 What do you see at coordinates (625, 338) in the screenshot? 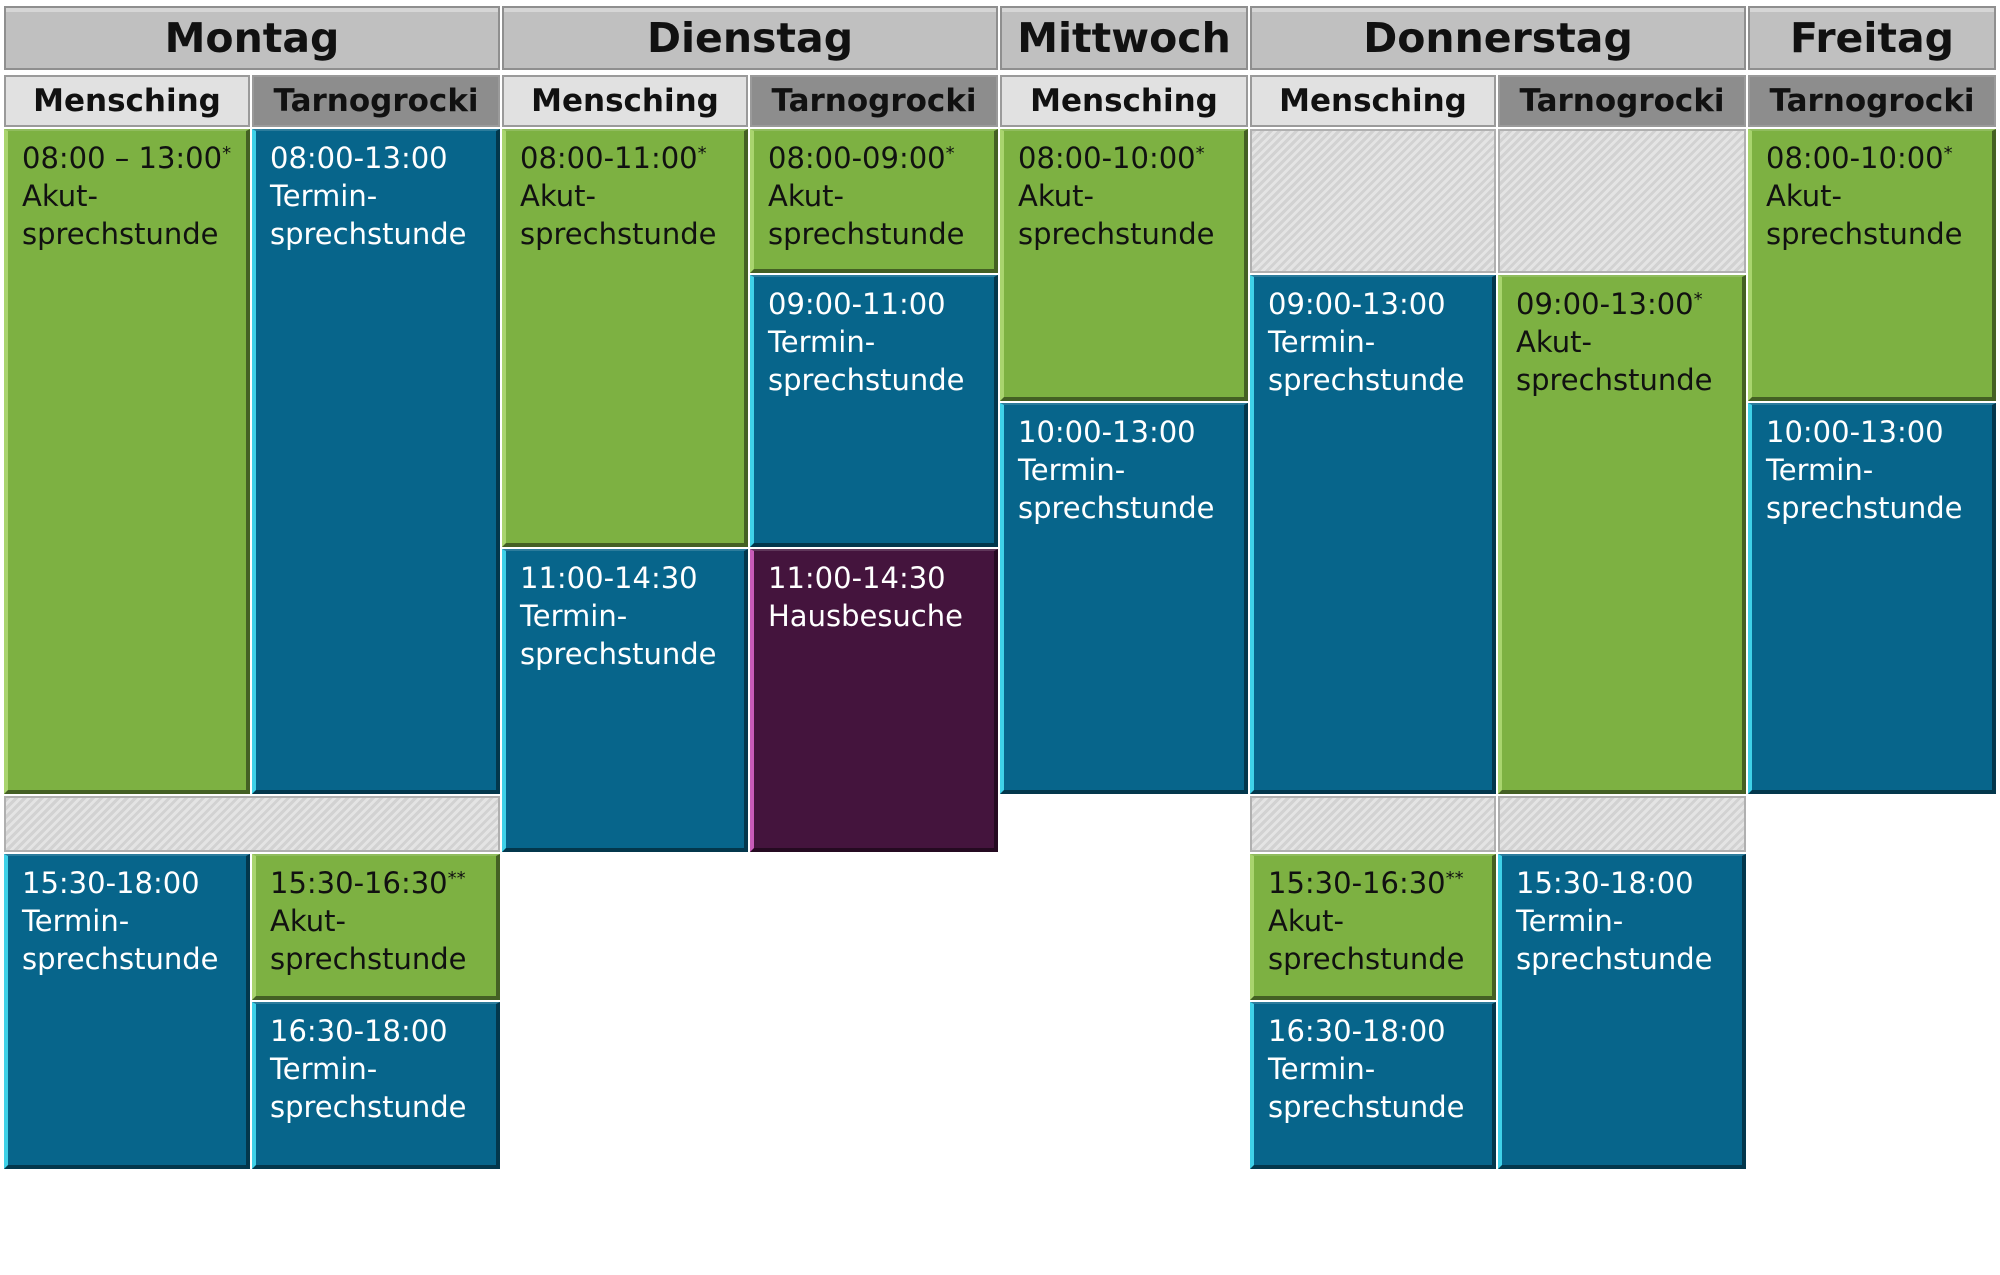
I see `slot-dienstag-mensching-akut: 08:00-11:00* Akut- sprechstunde` at bounding box center [625, 338].